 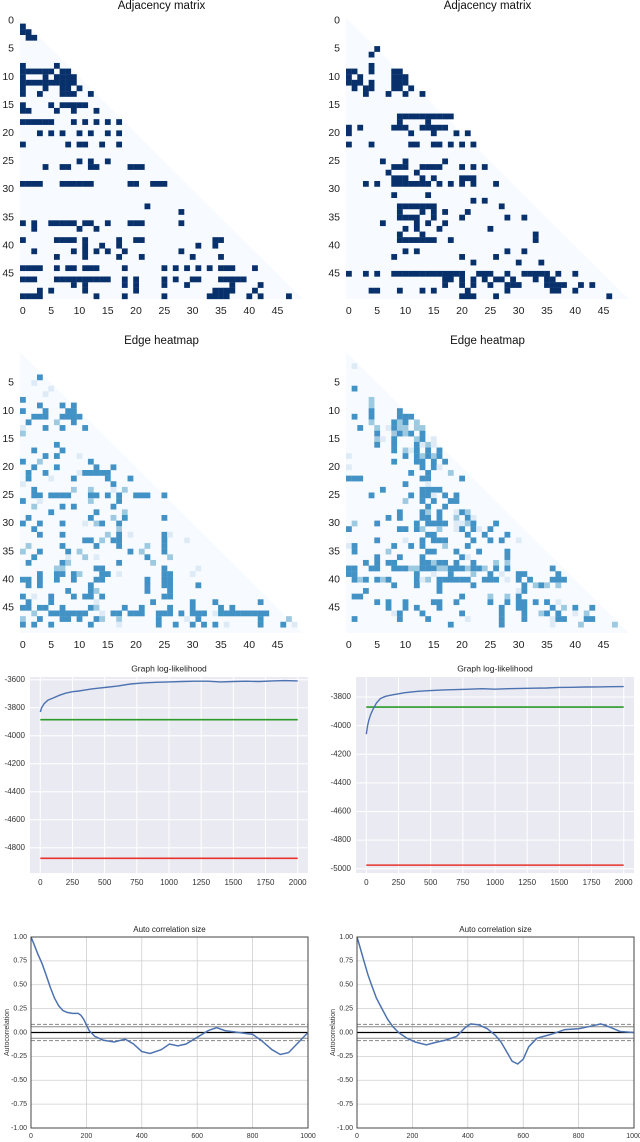 I want to click on y-tick-label: 0, so click(x=337, y=21).